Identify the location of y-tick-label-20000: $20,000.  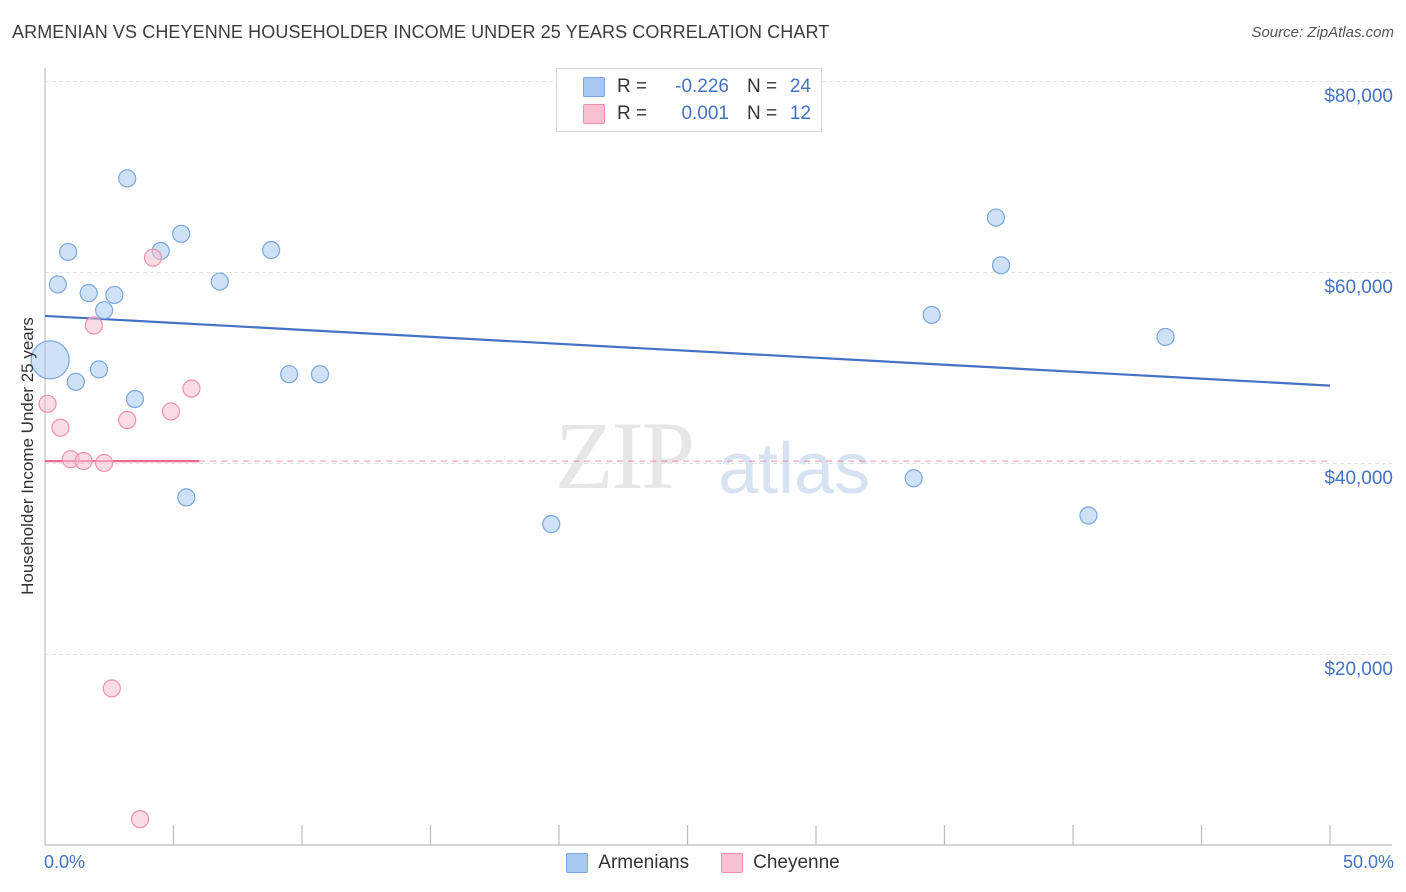
(1358, 669).